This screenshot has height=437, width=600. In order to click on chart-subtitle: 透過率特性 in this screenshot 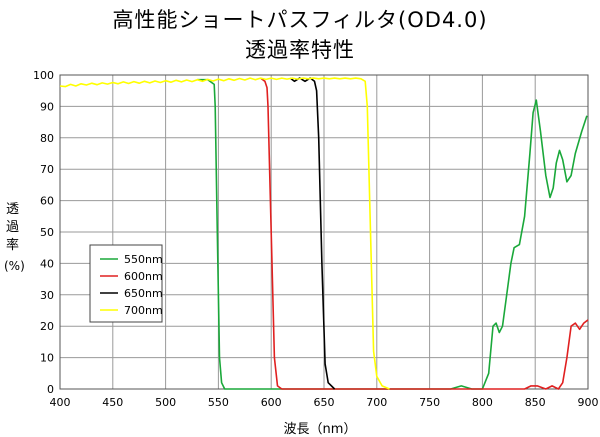, I will do `click(300, 50)`.